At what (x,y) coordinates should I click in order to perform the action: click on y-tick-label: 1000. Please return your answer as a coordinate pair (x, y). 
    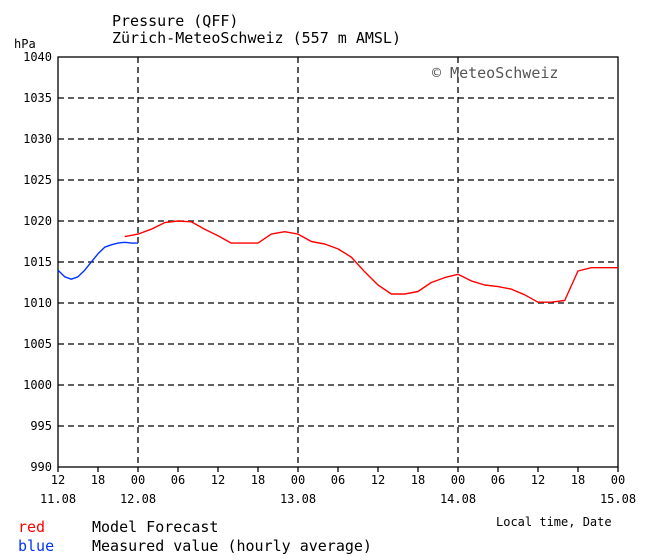
    Looking at the image, I should click on (37, 385).